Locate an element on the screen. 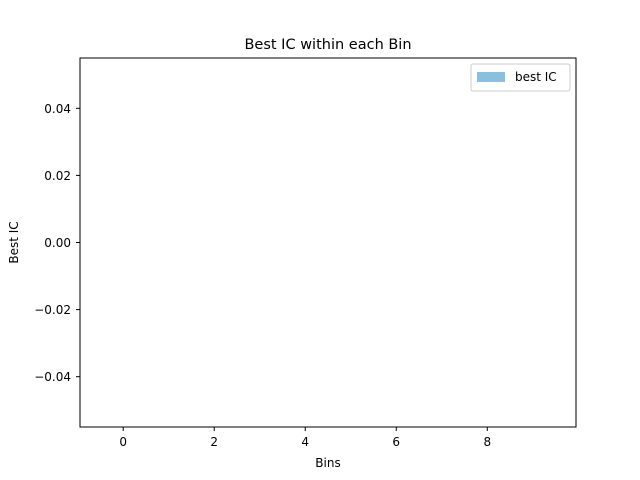 Image resolution: width=640 pixels, height=480 pixels. y-tick-label: −0.02 is located at coordinates (52, 310).